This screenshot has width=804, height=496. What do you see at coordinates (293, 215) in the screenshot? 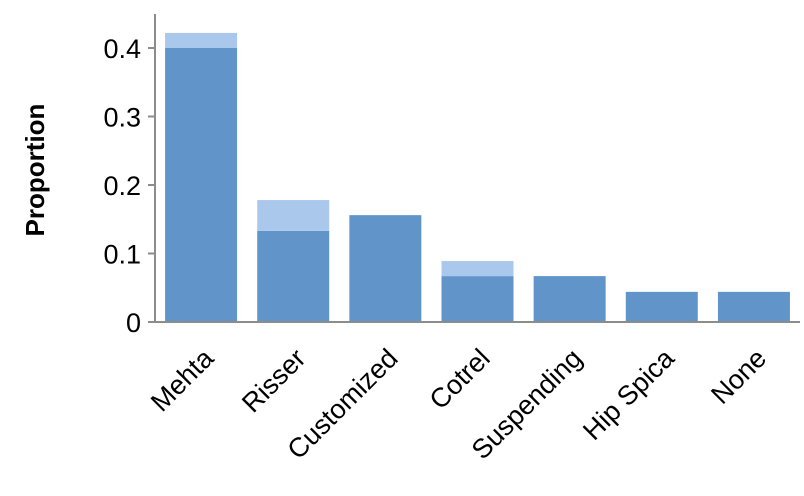
I see `bar-risser-upper` at bounding box center [293, 215].